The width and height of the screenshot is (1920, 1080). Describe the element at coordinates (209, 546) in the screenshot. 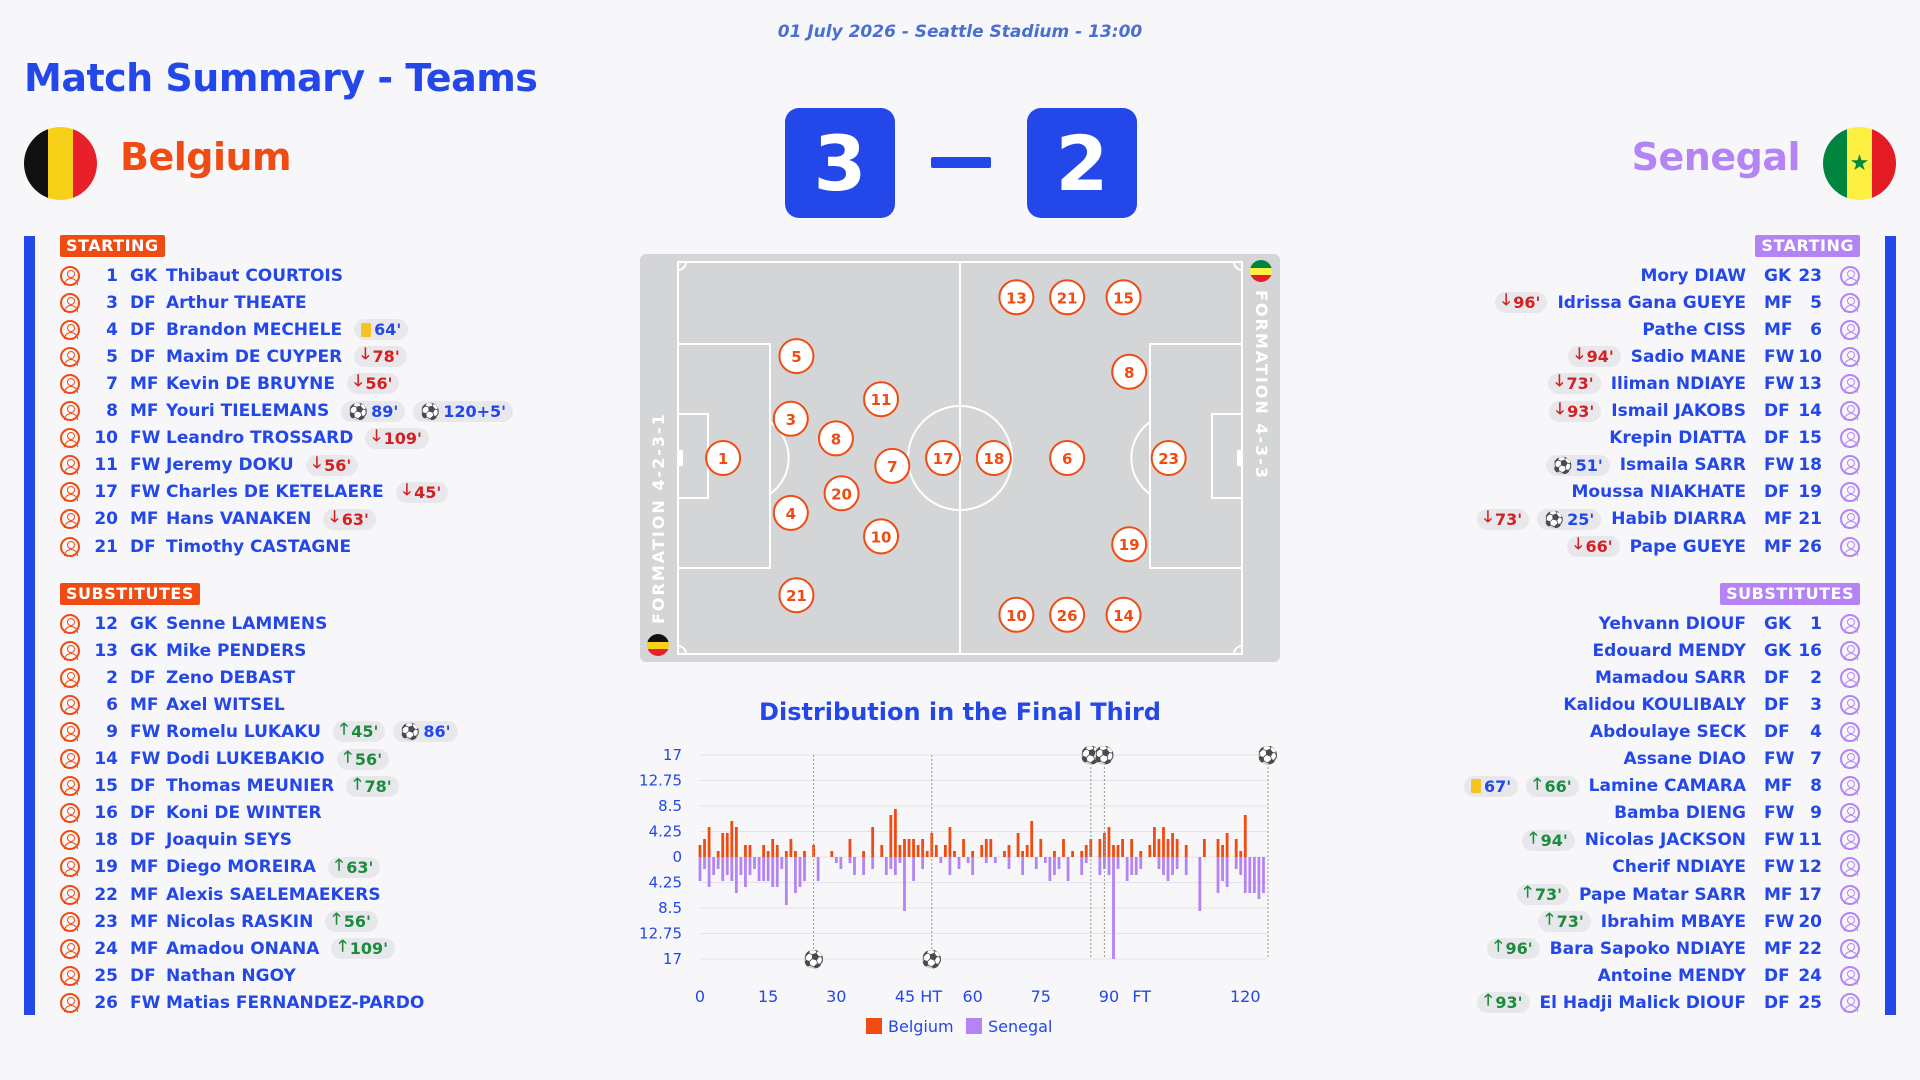

I see `player-row: 21 DF Timothy CASTAGNE` at that location.